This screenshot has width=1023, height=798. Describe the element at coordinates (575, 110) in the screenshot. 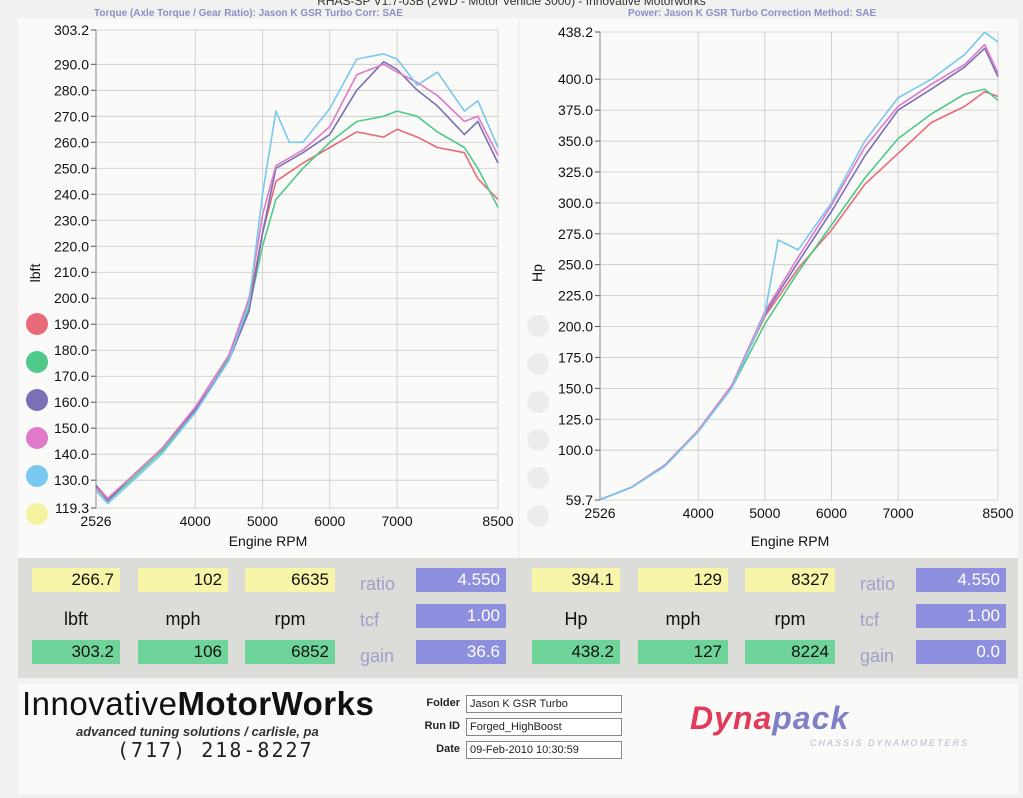

I see `y-tick-label: 375.0` at that location.